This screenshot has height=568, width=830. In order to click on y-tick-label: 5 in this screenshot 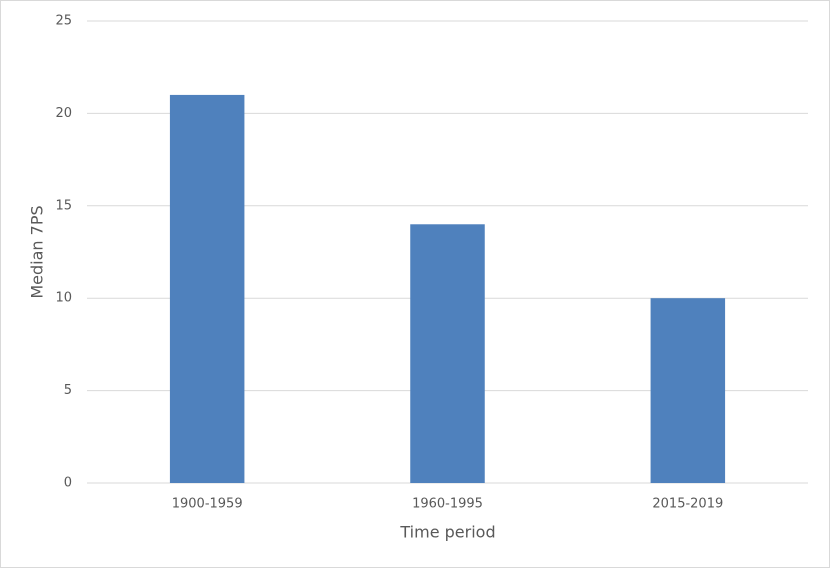, I will do `click(68, 390)`.